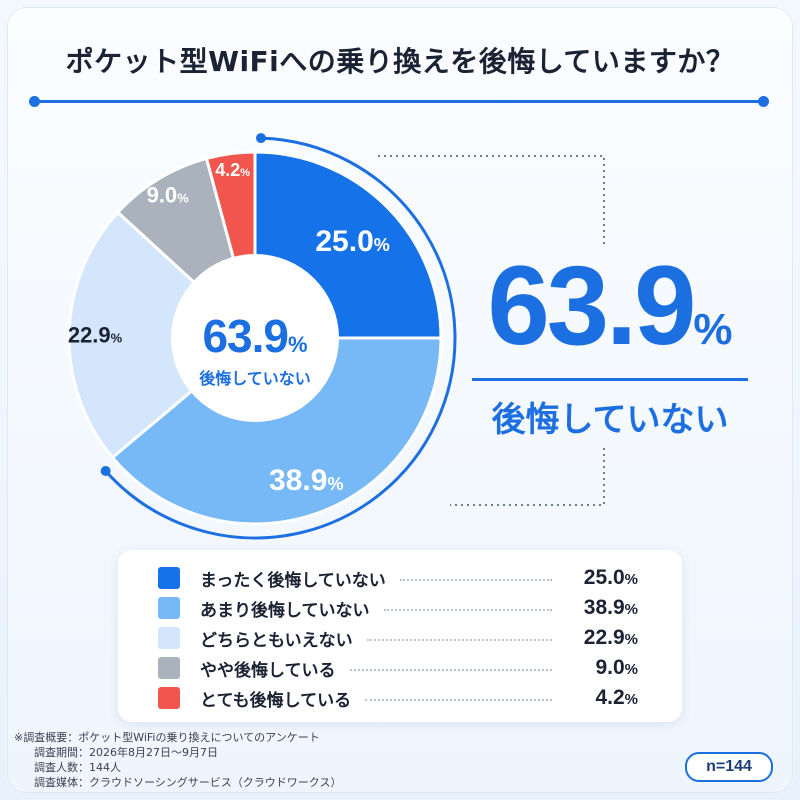 The width and height of the screenshot is (800, 800). Describe the element at coordinates (399, 101) in the screenshot. I see `title-underline` at that location.